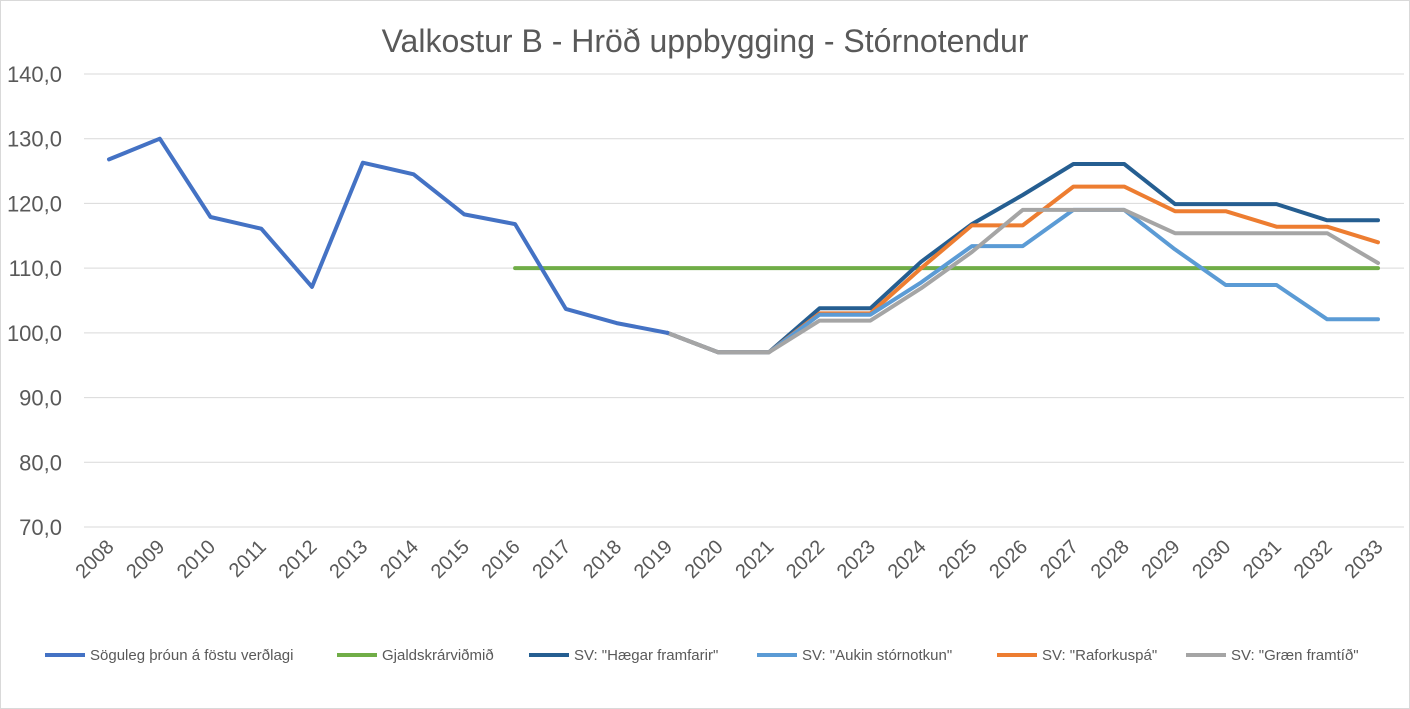  Describe the element at coordinates (1008, 559) in the screenshot. I see `x-tick-label: 2026` at that location.